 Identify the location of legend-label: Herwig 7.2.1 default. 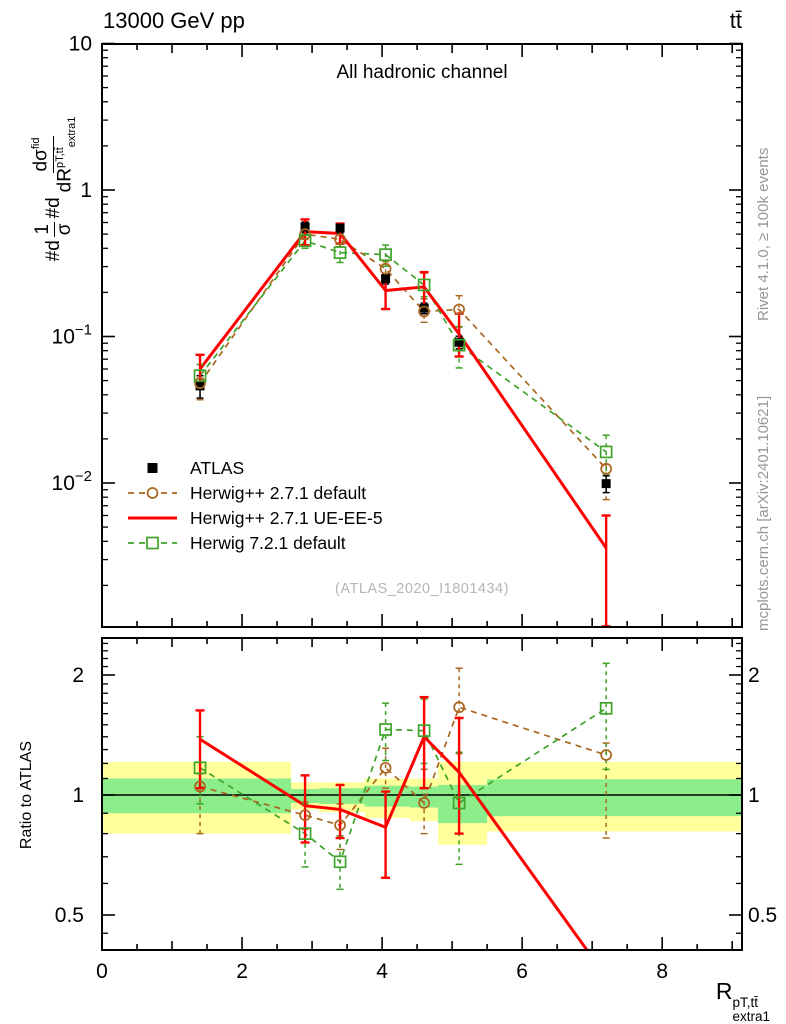
(268, 543).